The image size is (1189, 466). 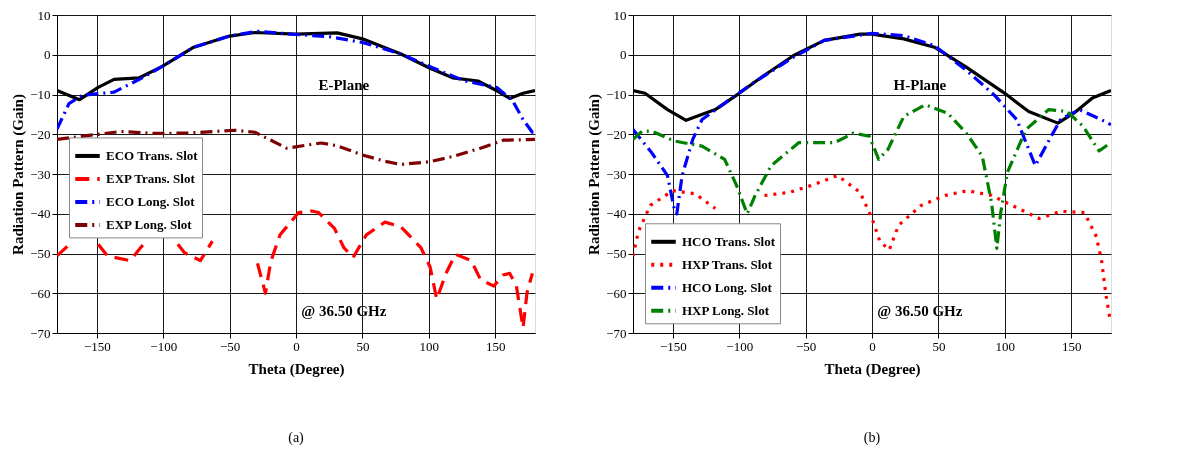 I want to click on legend-label: HXP Long. Slot, so click(x=726, y=310).